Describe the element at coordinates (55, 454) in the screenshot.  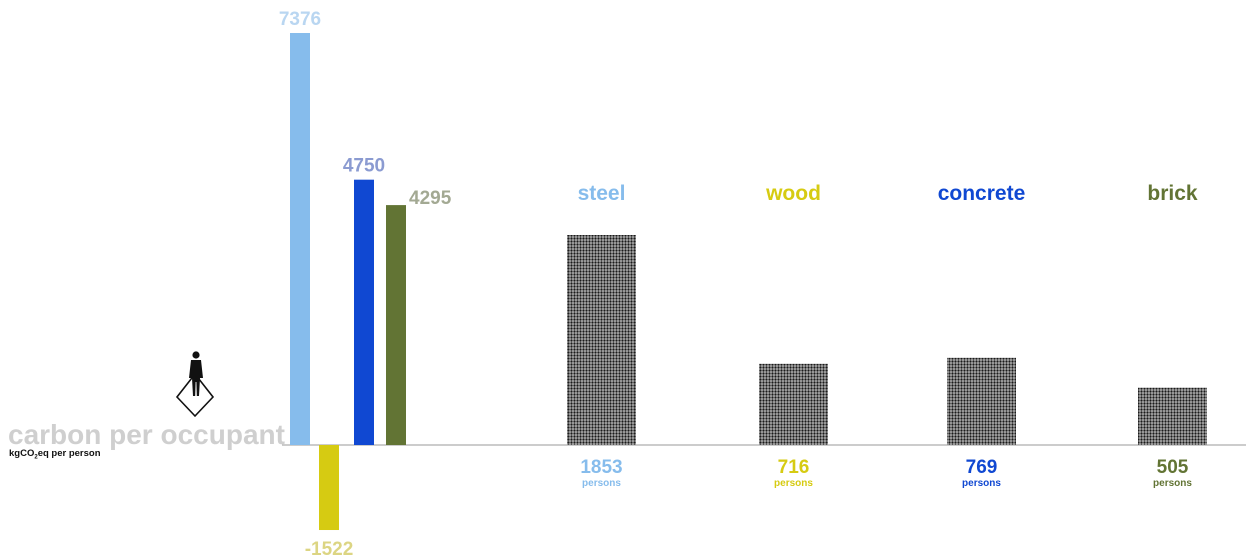
I see `y-axis-unit-label: kgCO2eq per person` at that location.